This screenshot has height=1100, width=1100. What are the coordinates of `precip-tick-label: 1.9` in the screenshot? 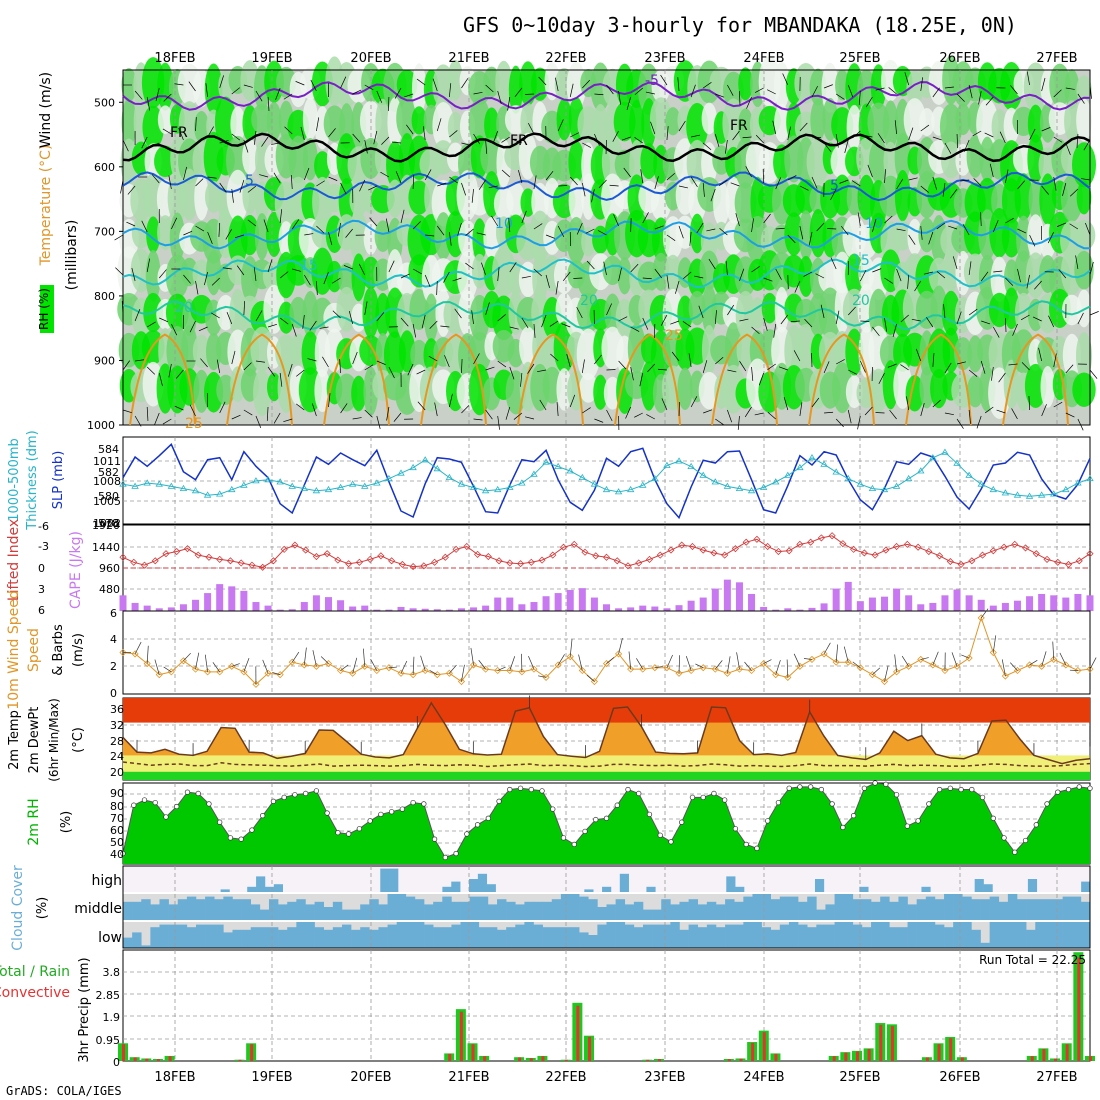 It's located at (112, 1017).